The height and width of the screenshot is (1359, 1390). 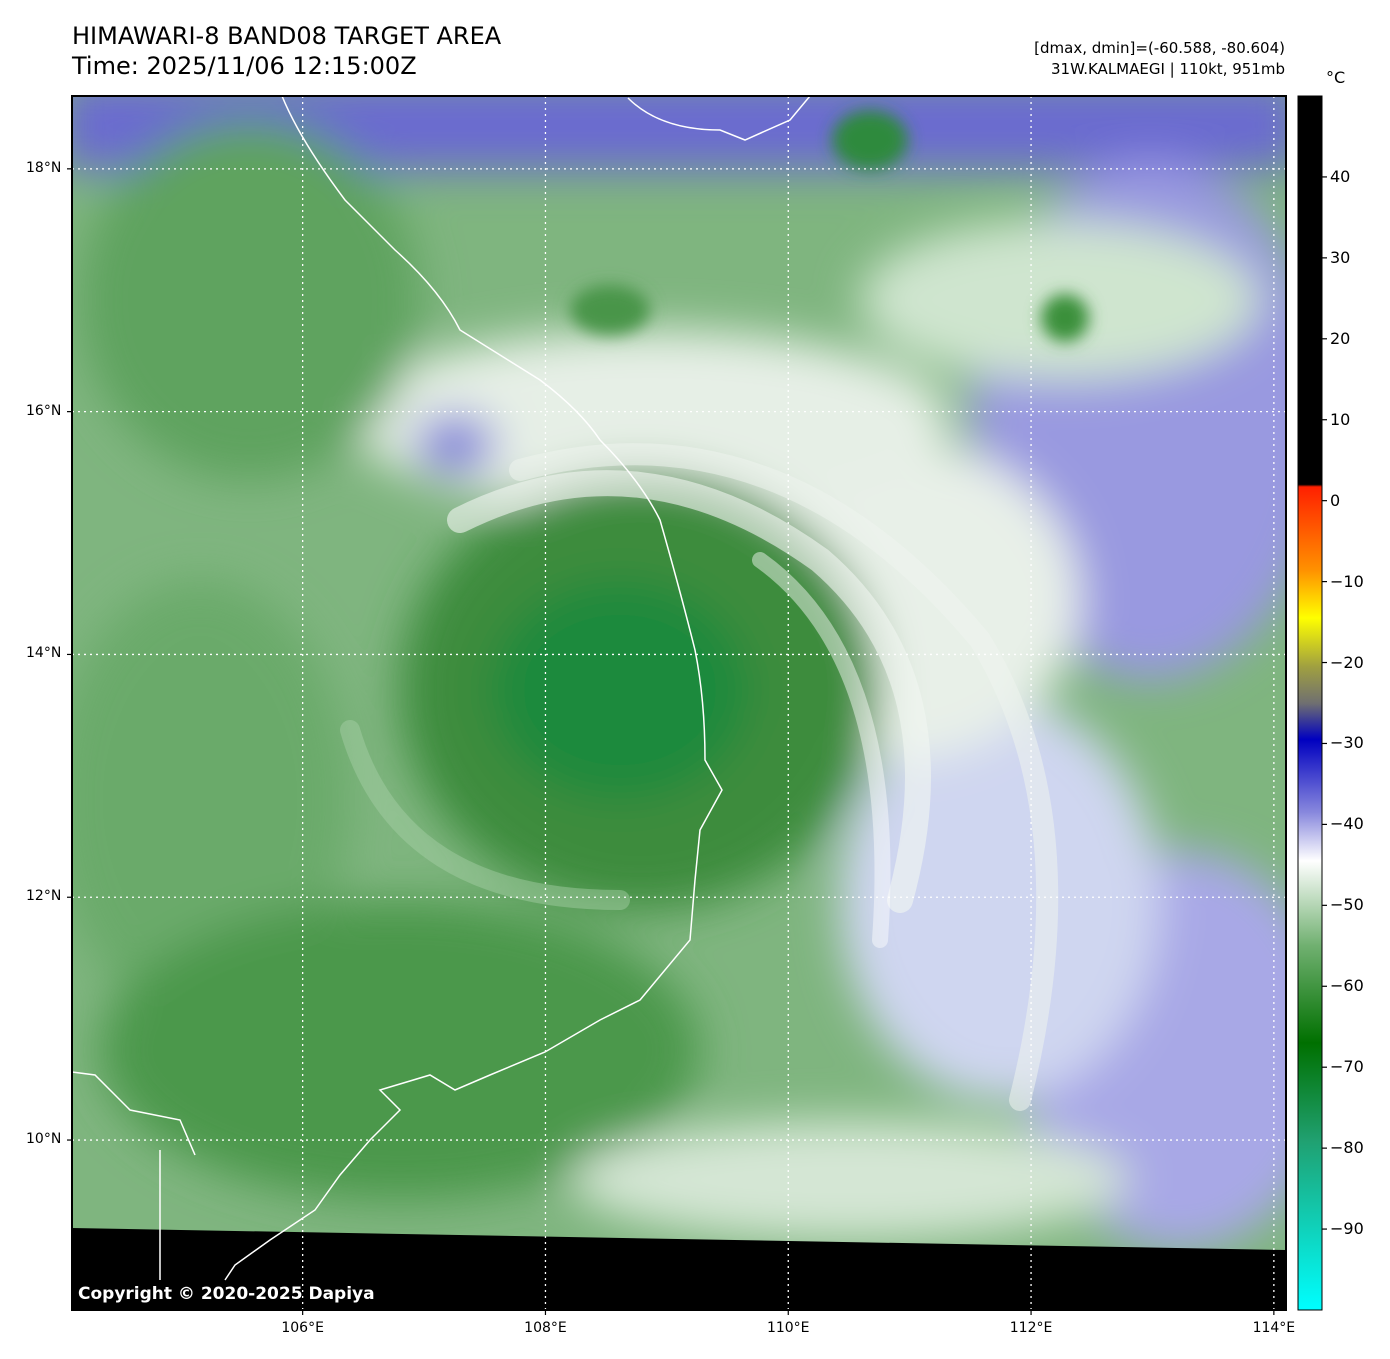 What do you see at coordinates (44, 1139) in the screenshot?
I see `lat-label: 10°N` at bounding box center [44, 1139].